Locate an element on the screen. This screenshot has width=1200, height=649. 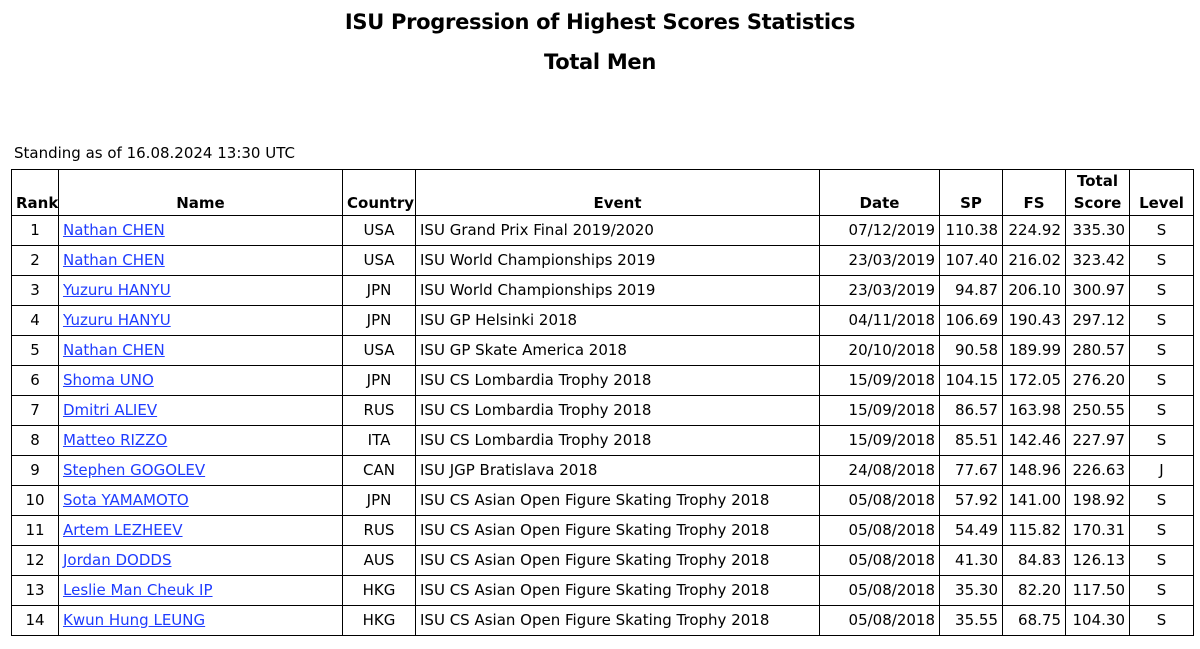
cell-total-score: 297.12 is located at coordinates (1097, 320).